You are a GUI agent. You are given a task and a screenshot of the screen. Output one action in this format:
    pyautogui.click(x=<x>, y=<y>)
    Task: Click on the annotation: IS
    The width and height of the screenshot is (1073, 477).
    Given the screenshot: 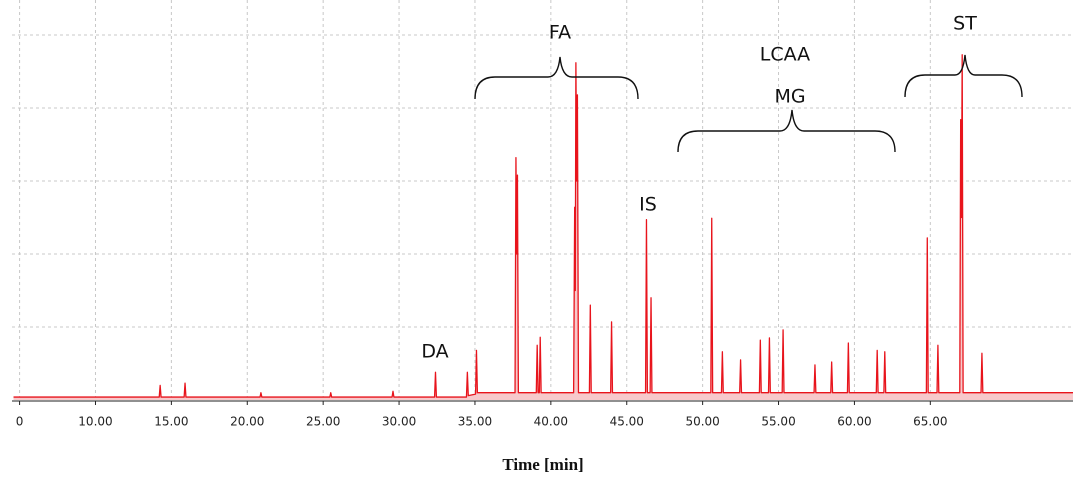 What is the action you would take?
    pyautogui.click(x=648, y=205)
    